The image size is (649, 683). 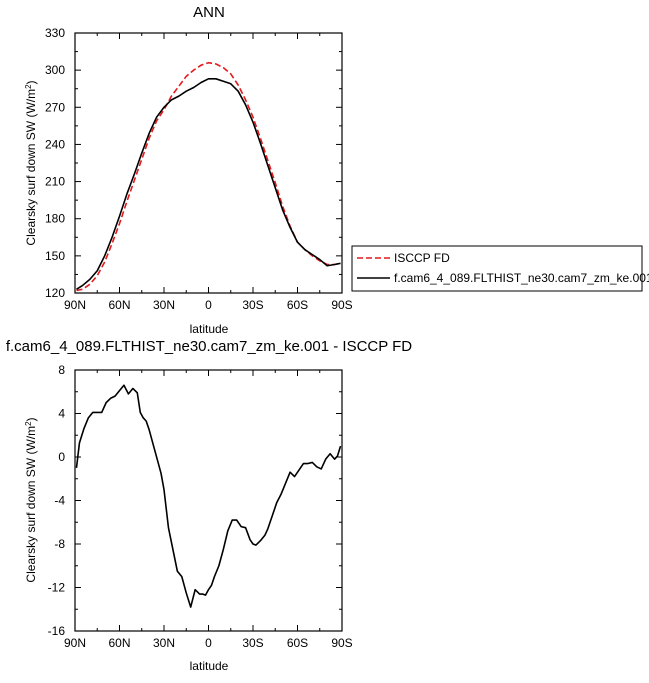 I want to click on mean-y-tick-label: 240, so click(x=55, y=144).